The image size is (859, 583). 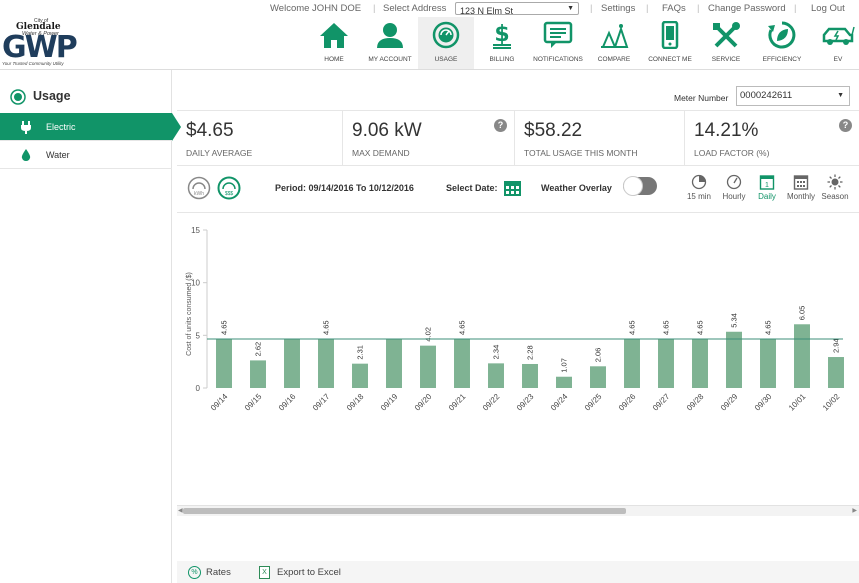 I want to click on nav-efficiency: EFFICIENCY, so click(x=782, y=43).